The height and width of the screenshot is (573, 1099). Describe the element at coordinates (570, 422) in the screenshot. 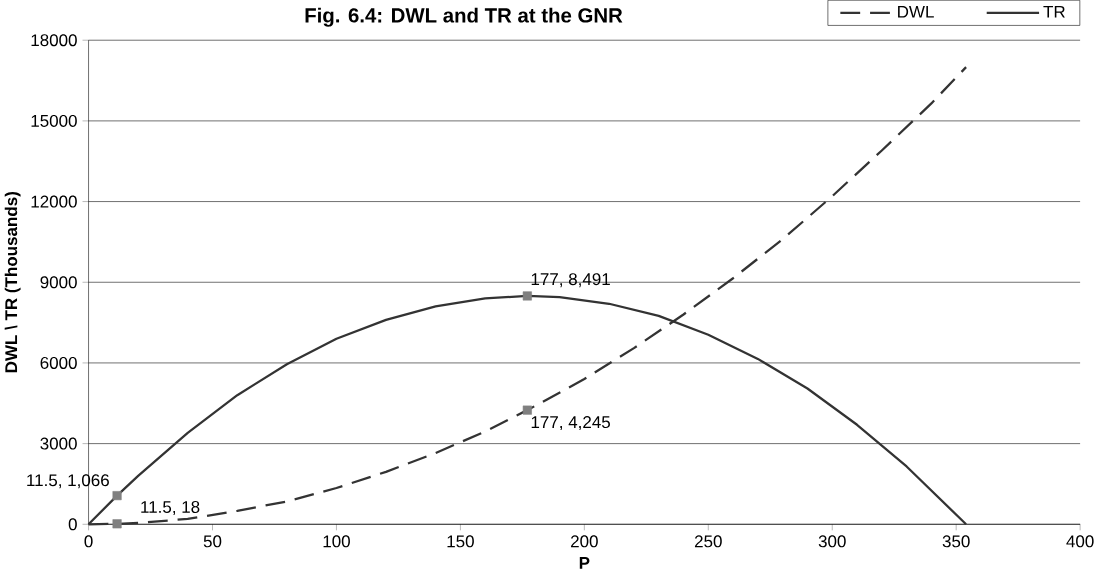

I see `data-label: 177, 4,245` at that location.